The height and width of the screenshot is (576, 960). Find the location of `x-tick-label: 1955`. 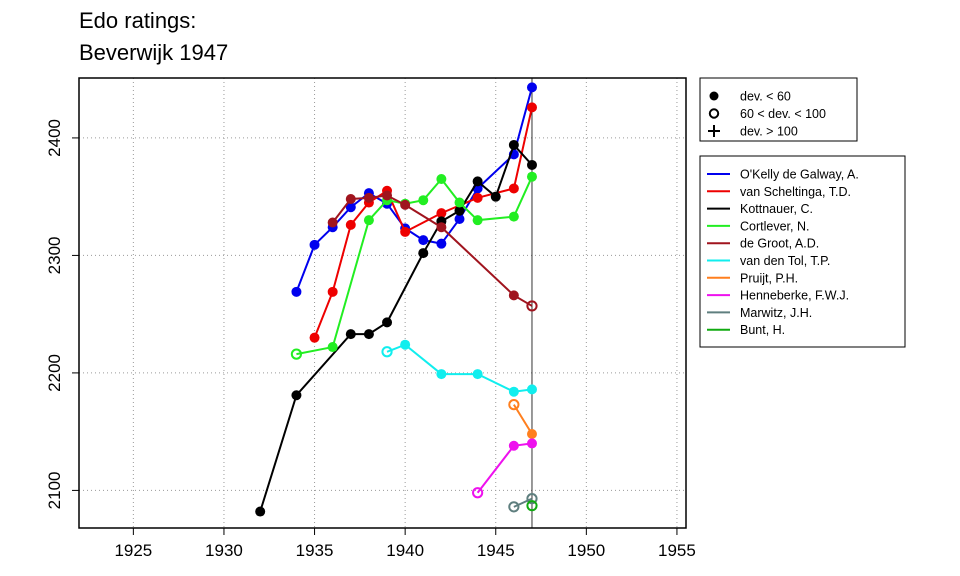

x-tick-label: 1955 is located at coordinates (677, 550).